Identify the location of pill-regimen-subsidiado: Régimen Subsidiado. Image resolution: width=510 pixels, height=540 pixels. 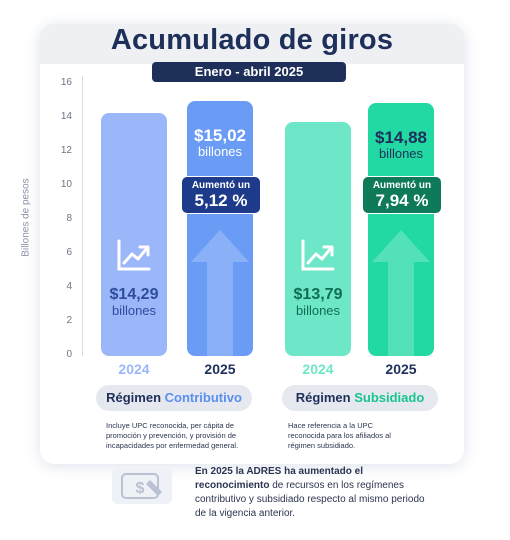
(360, 398).